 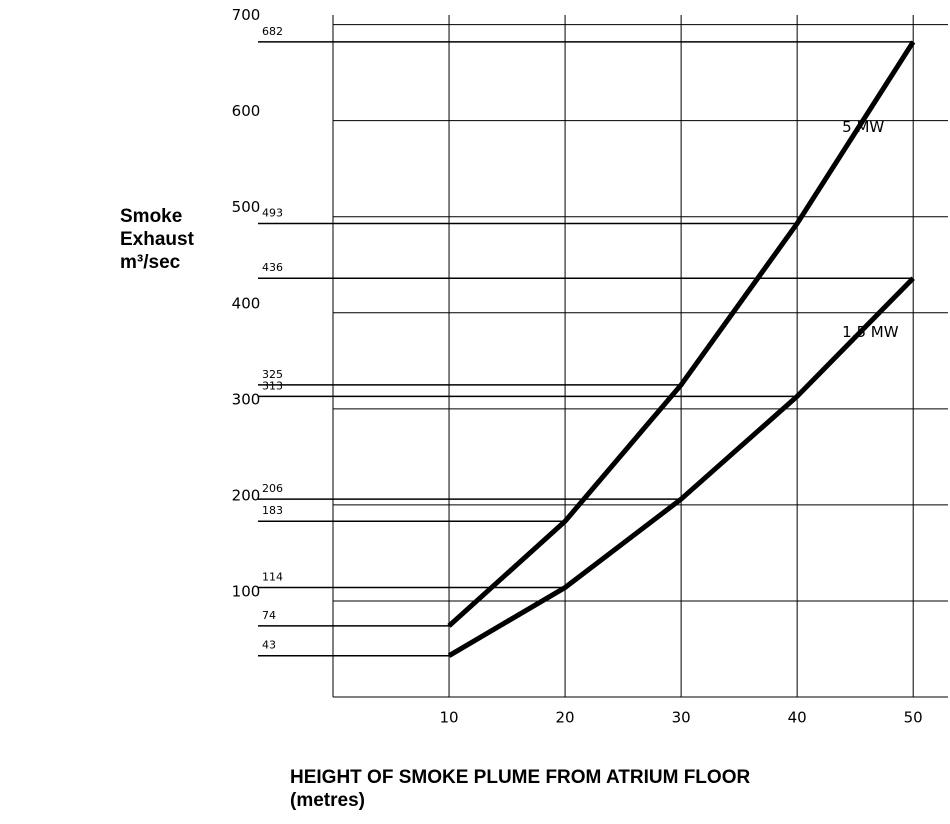 I want to click on y-axis-title: Exhaust, so click(x=157, y=239).